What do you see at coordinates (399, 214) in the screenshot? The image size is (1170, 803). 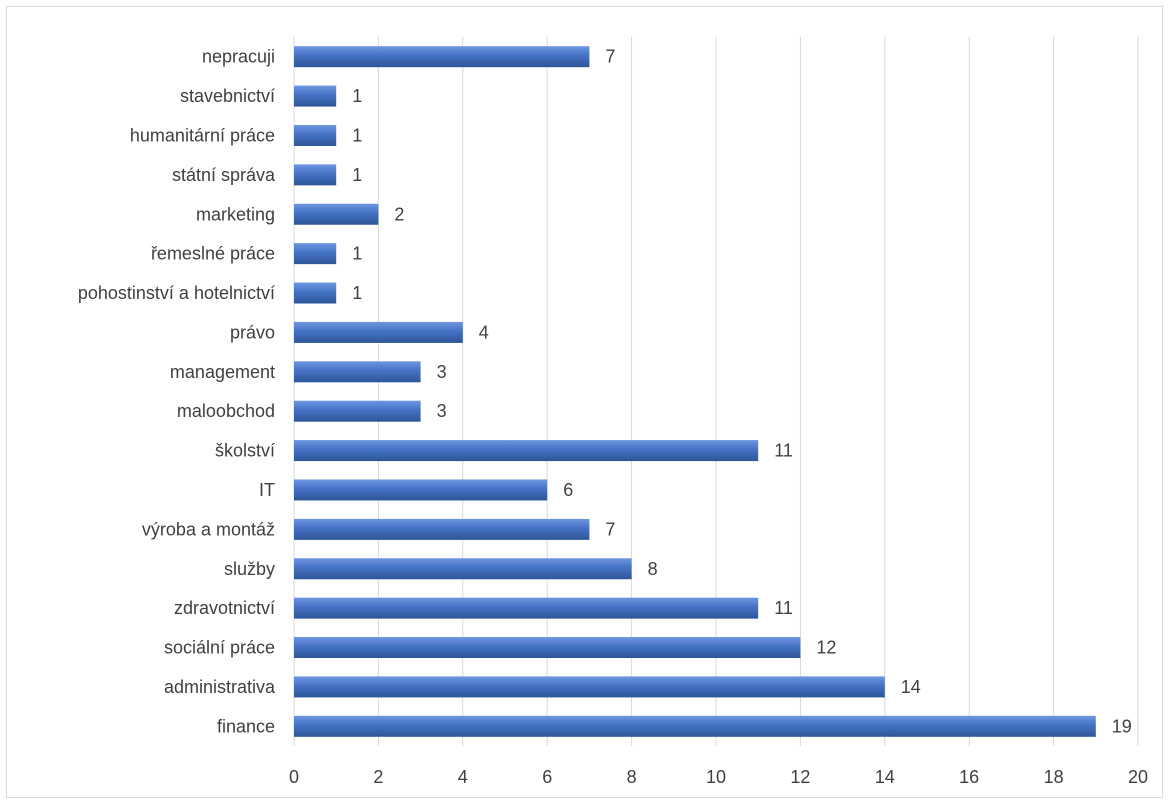 I see `data-label: 2` at bounding box center [399, 214].